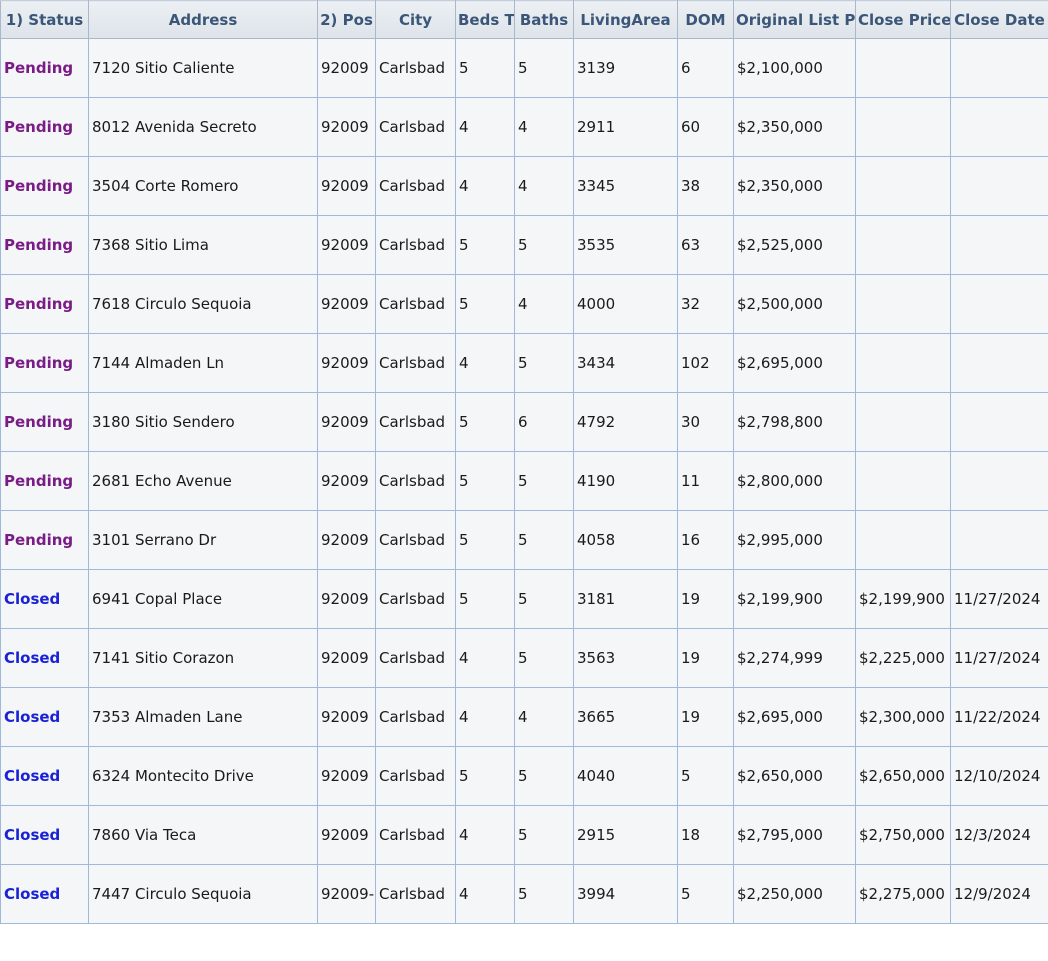  Describe the element at coordinates (625, 835) in the screenshot. I see `living-area-cell: 2915` at that location.